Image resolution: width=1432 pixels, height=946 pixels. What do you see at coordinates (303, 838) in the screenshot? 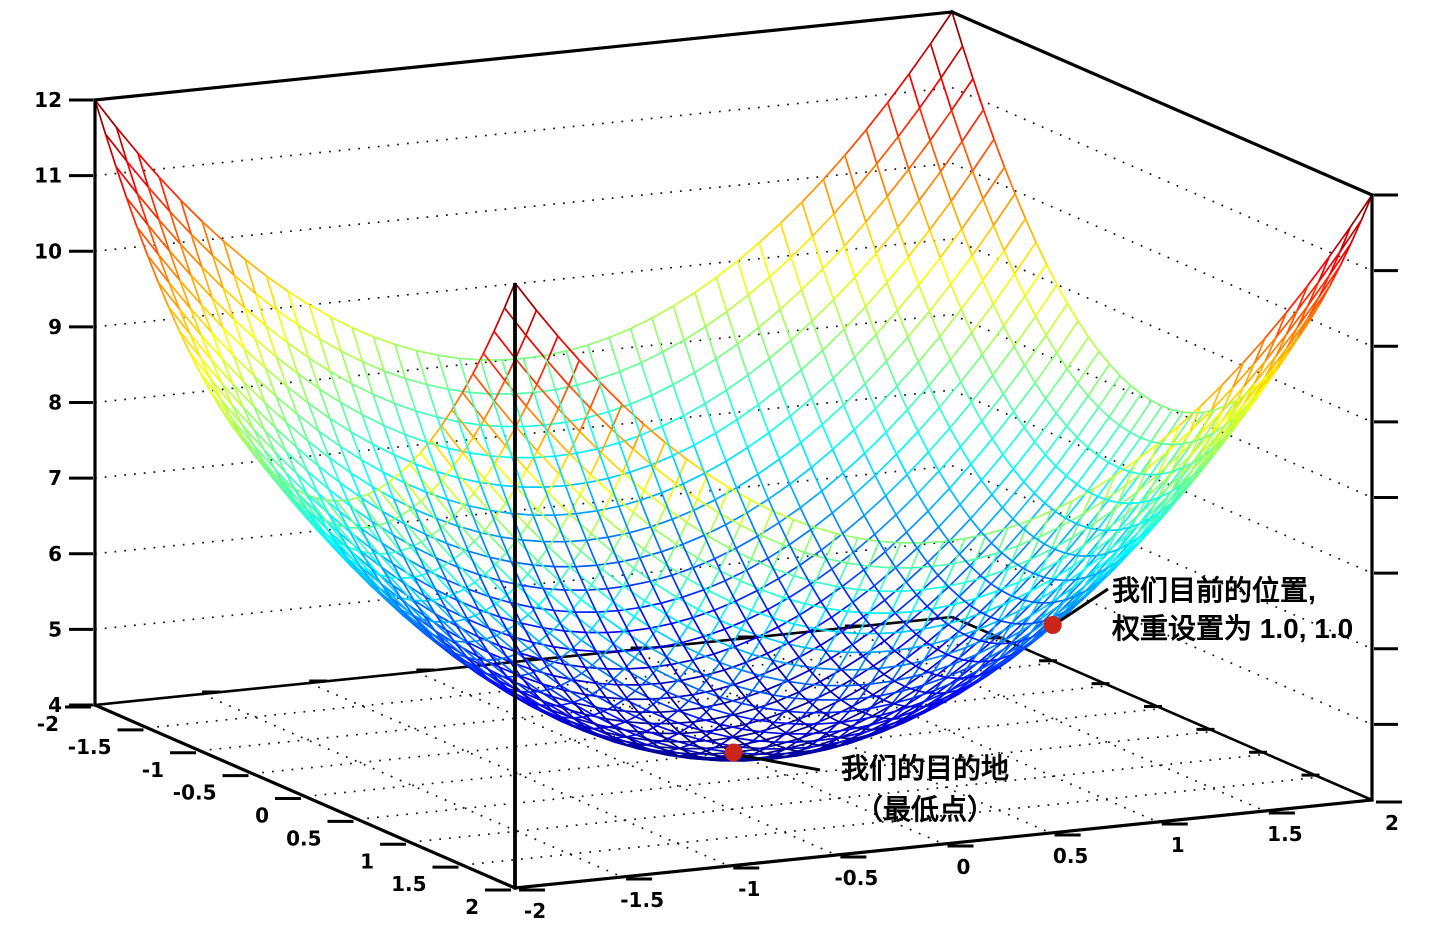
I see `x-tick-label: 0.5` at bounding box center [303, 838].